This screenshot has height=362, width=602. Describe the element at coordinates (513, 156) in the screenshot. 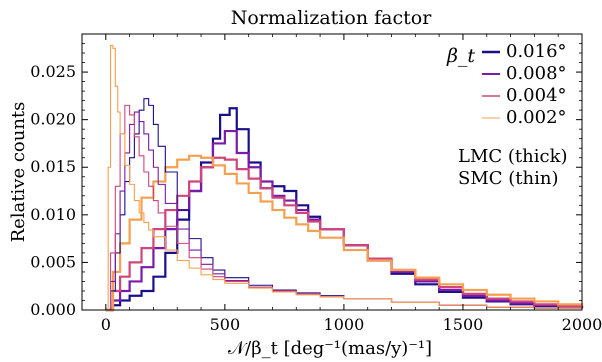

I see `legend-annotation-lmc: LMC (thick)` at that location.